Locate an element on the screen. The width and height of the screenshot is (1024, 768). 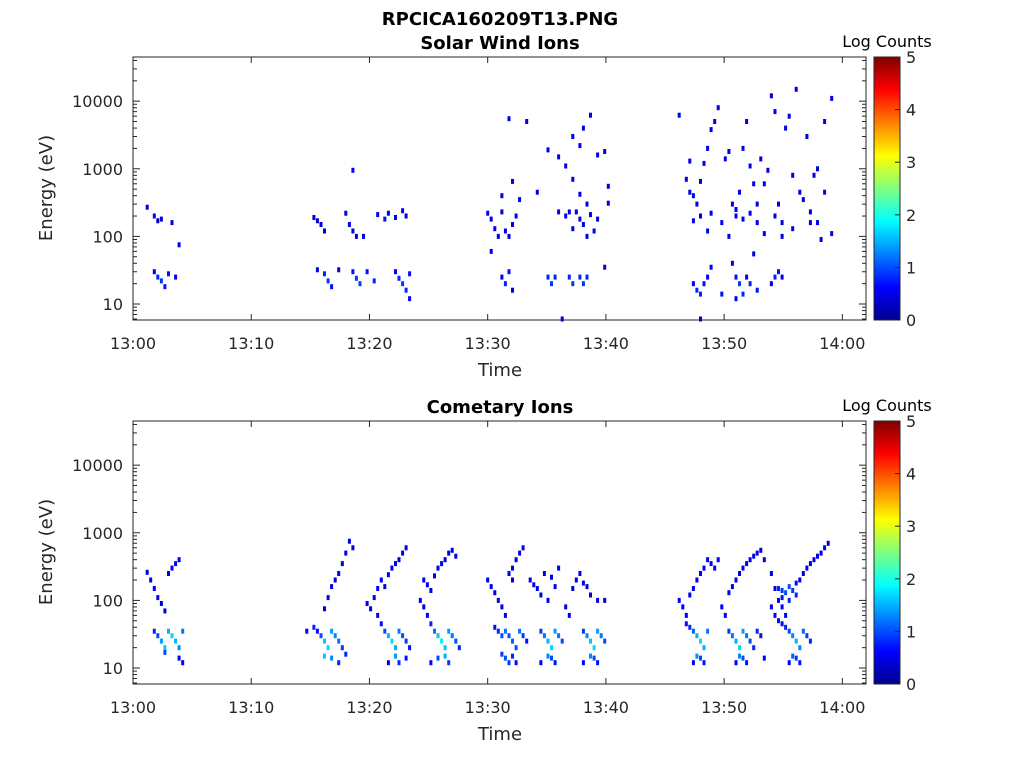
y-tick-label: 100 is located at coordinates (107, 600).